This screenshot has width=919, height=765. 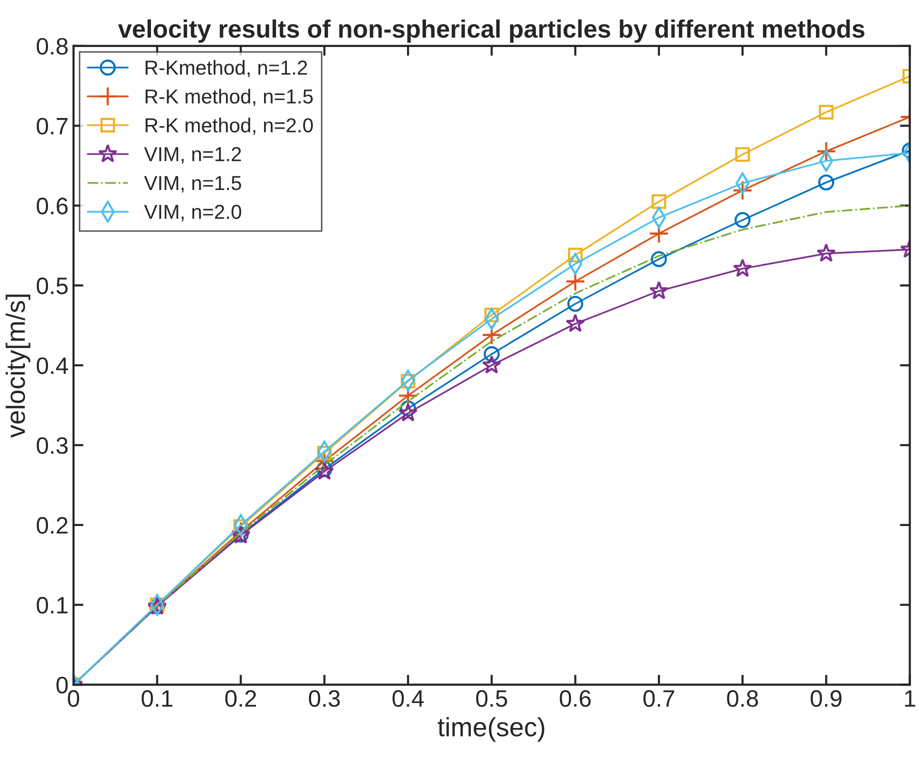 I want to click on y-tick-label: 0.6, so click(x=52, y=206).